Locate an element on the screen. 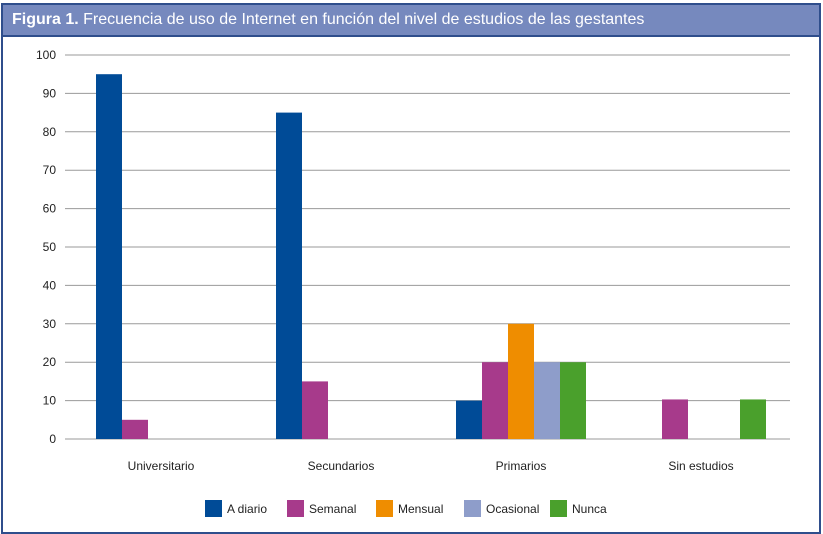  legend-label: Ocasional is located at coordinates (512, 509).